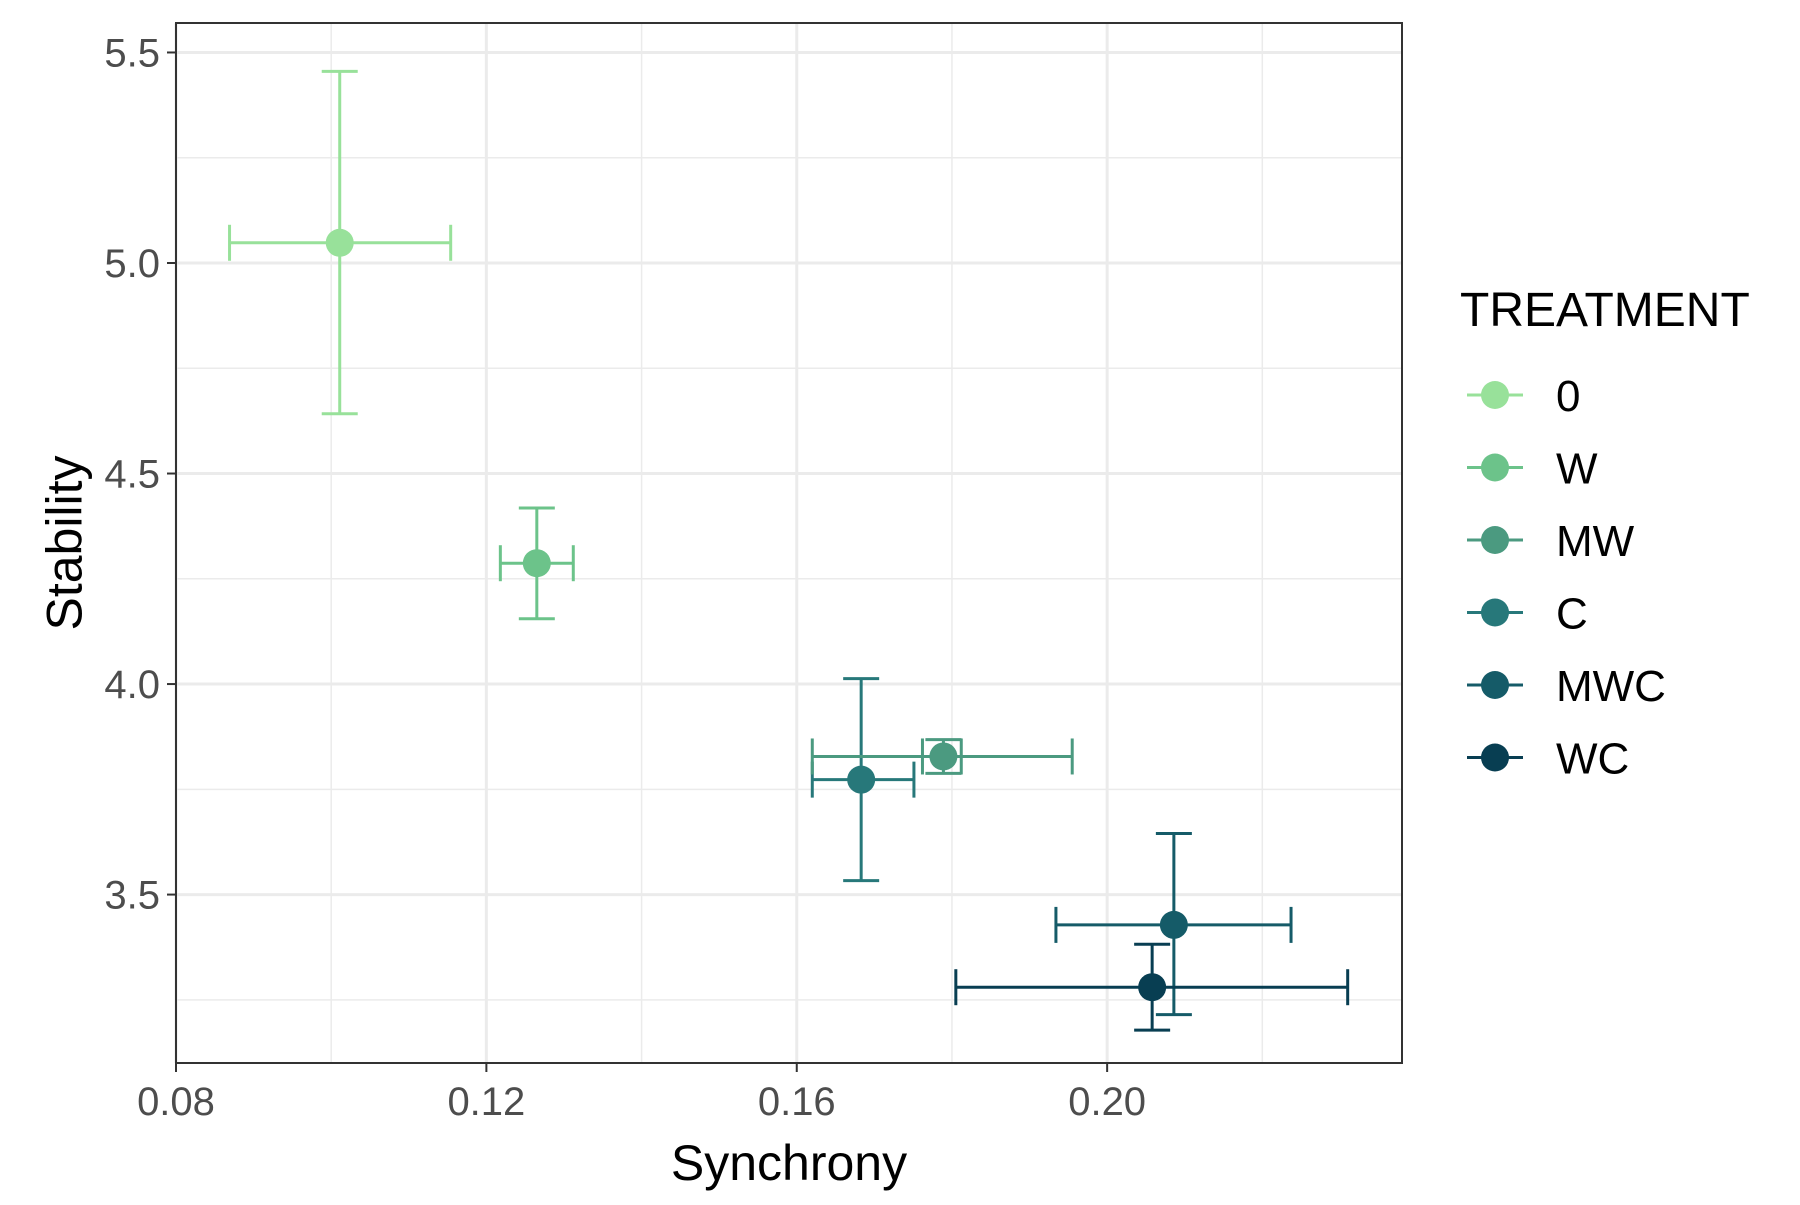 The image size is (1800, 1205). Describe the element at coordinates (1577, 469) in the screenshot. I see `legend-label: W` at that location.